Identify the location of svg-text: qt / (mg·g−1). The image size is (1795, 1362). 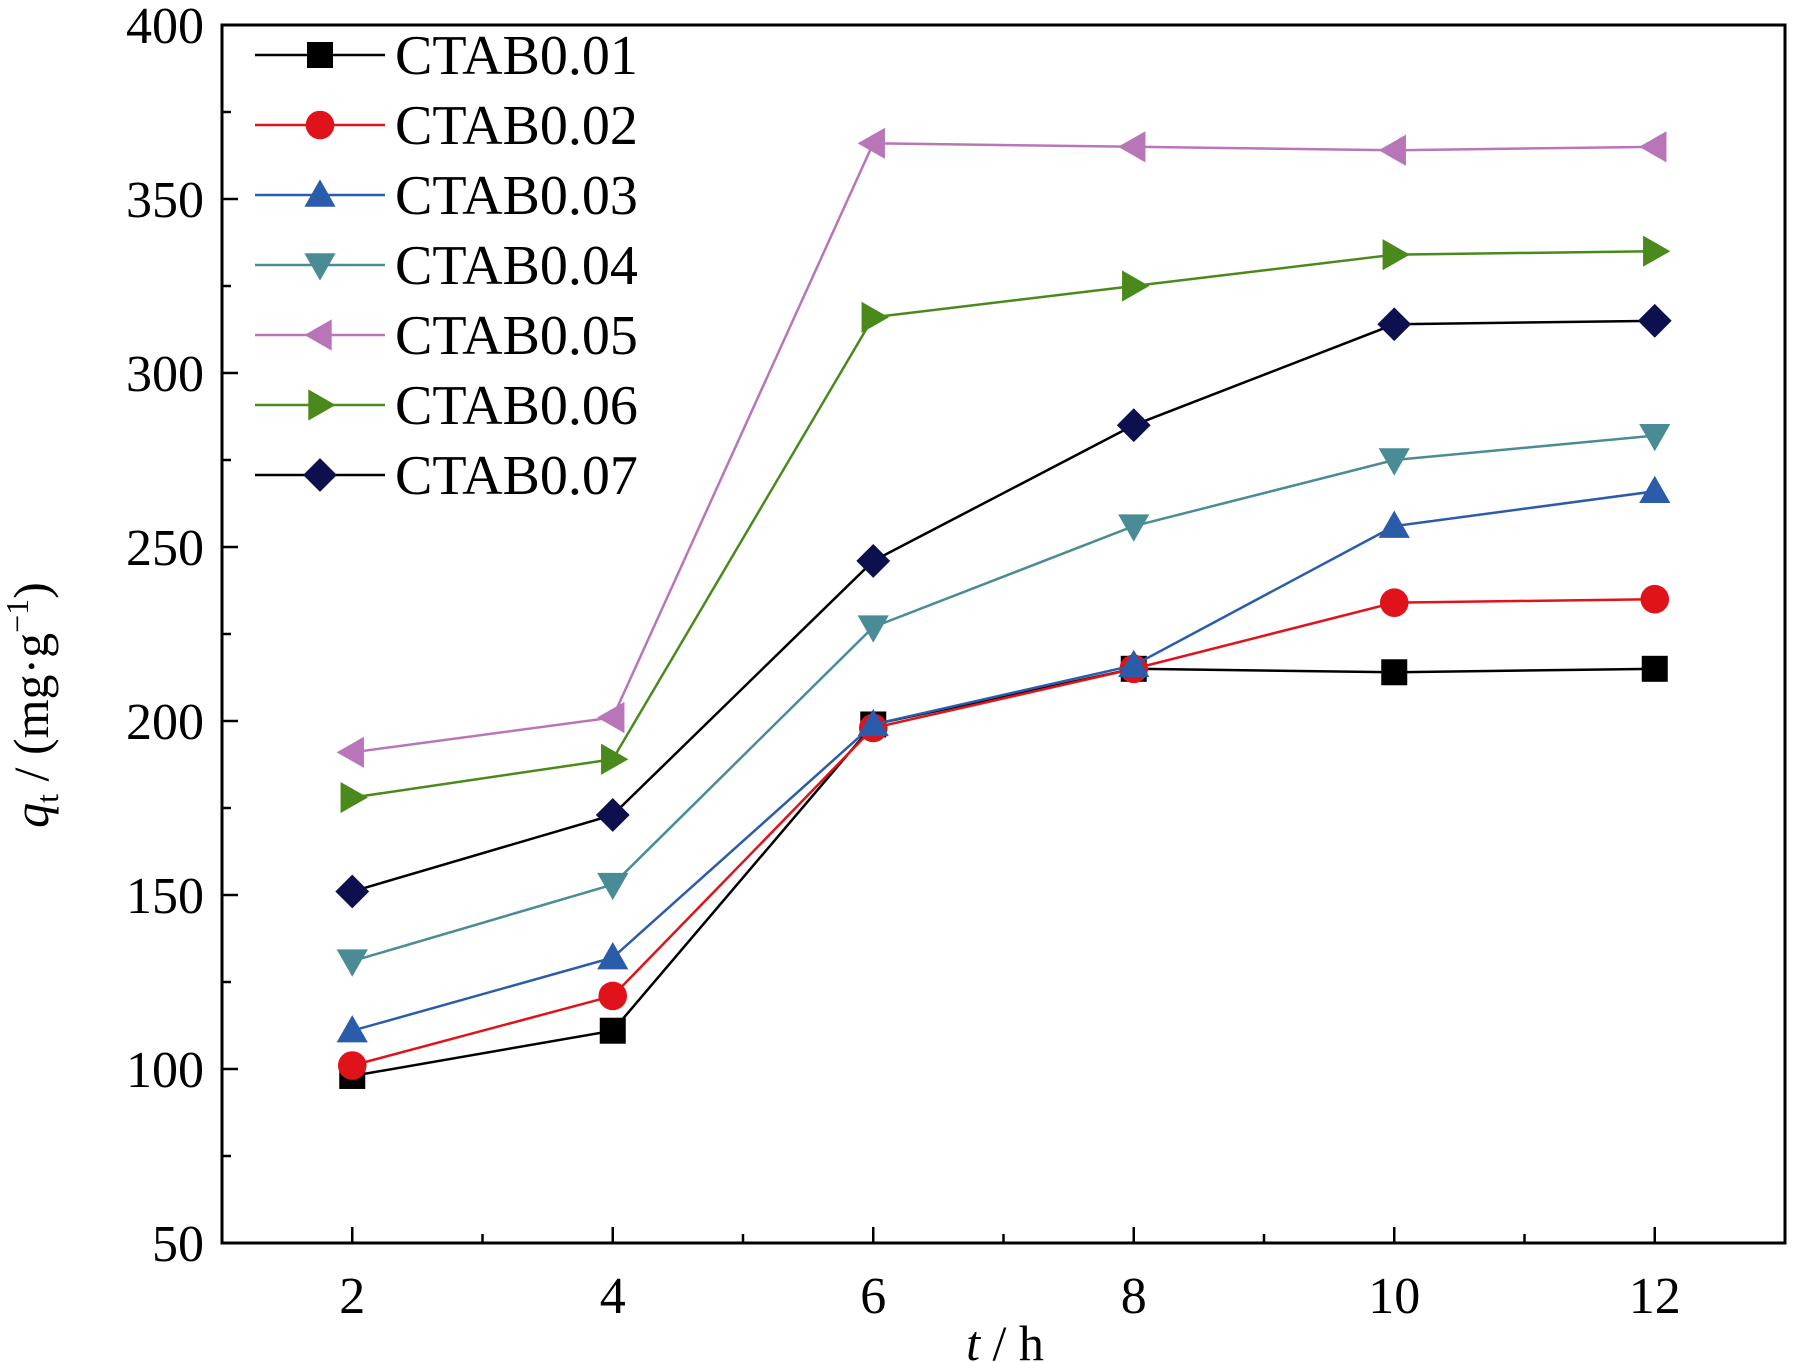
(32, 705).